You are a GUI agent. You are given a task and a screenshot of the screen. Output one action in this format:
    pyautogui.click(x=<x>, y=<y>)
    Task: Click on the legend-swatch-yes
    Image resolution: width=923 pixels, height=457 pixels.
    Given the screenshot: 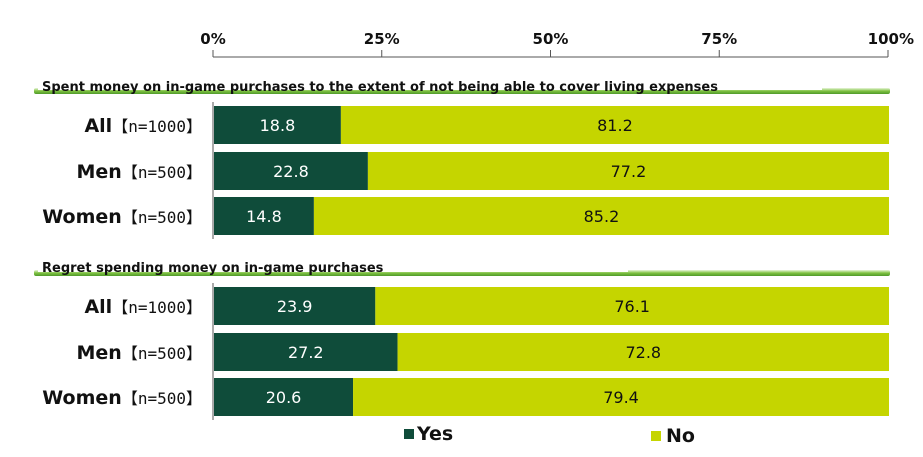 What is the action you would take?
    pyautogui.click(x=409, y=434)
    